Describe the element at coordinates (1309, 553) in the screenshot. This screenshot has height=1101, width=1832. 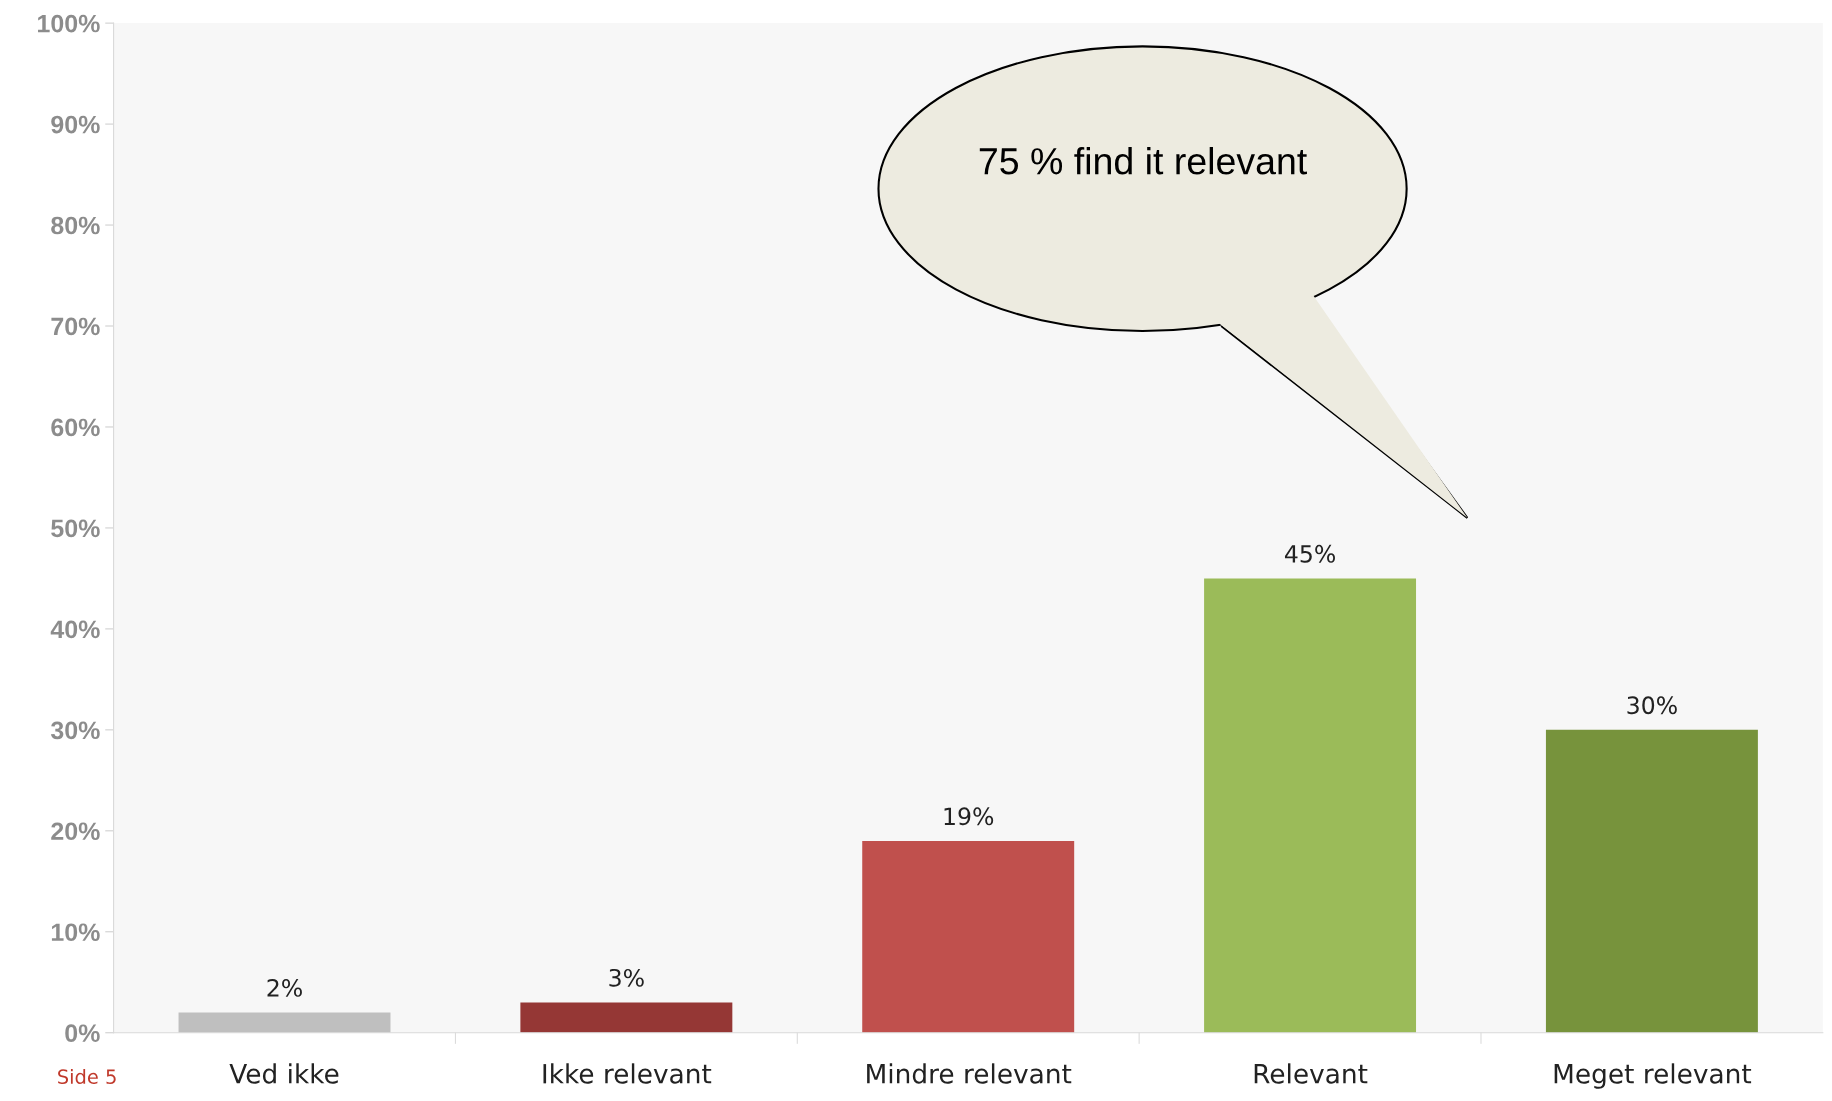
I see `data-label: 45%` at that location.